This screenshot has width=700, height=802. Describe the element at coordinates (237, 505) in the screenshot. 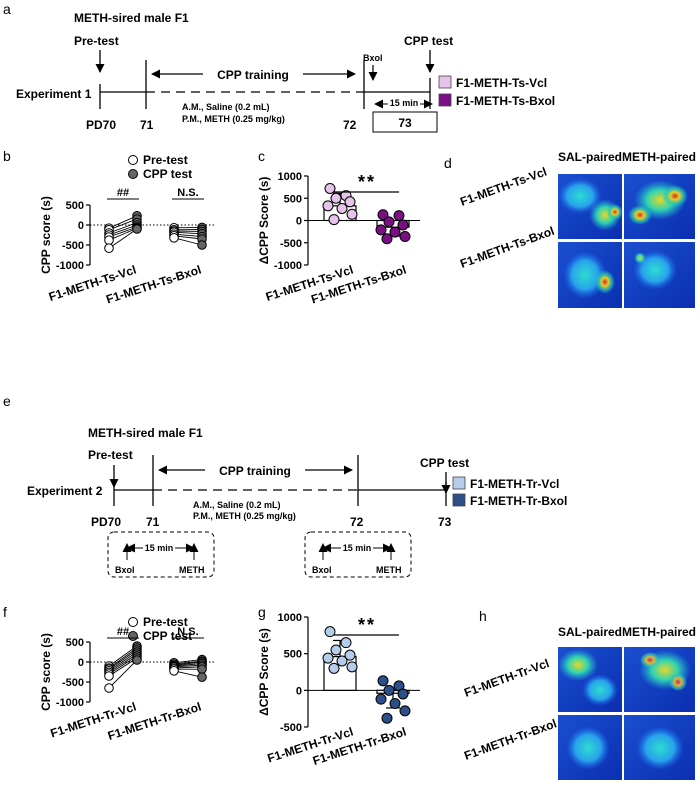

I see `am-label-e: A.M., Saline (0.2 mL)` at that location.